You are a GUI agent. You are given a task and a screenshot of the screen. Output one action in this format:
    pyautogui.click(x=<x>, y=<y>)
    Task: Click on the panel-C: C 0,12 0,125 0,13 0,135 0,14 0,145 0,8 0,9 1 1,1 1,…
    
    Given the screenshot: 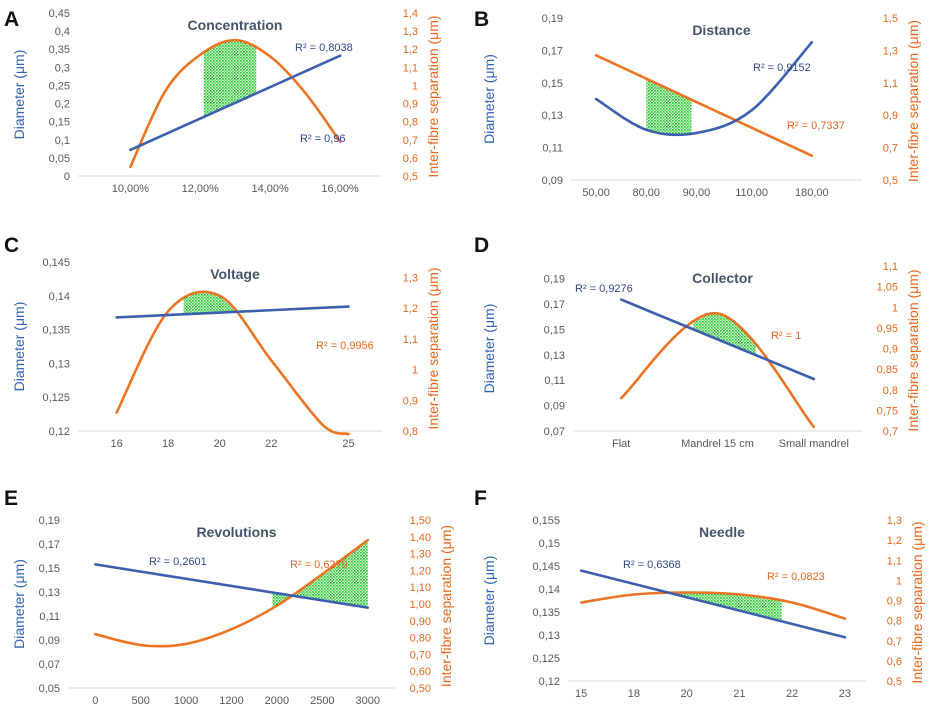 What is the action you would take?
    pyautogui.click(x=222, y=342)
    